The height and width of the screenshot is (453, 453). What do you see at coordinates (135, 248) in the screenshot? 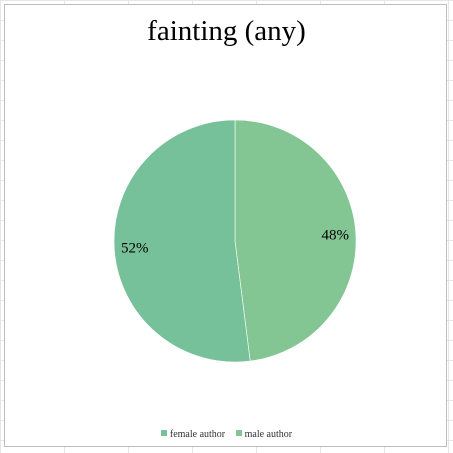
I see `pie-label-female-author: 52%` at bounding box center [135, 248].